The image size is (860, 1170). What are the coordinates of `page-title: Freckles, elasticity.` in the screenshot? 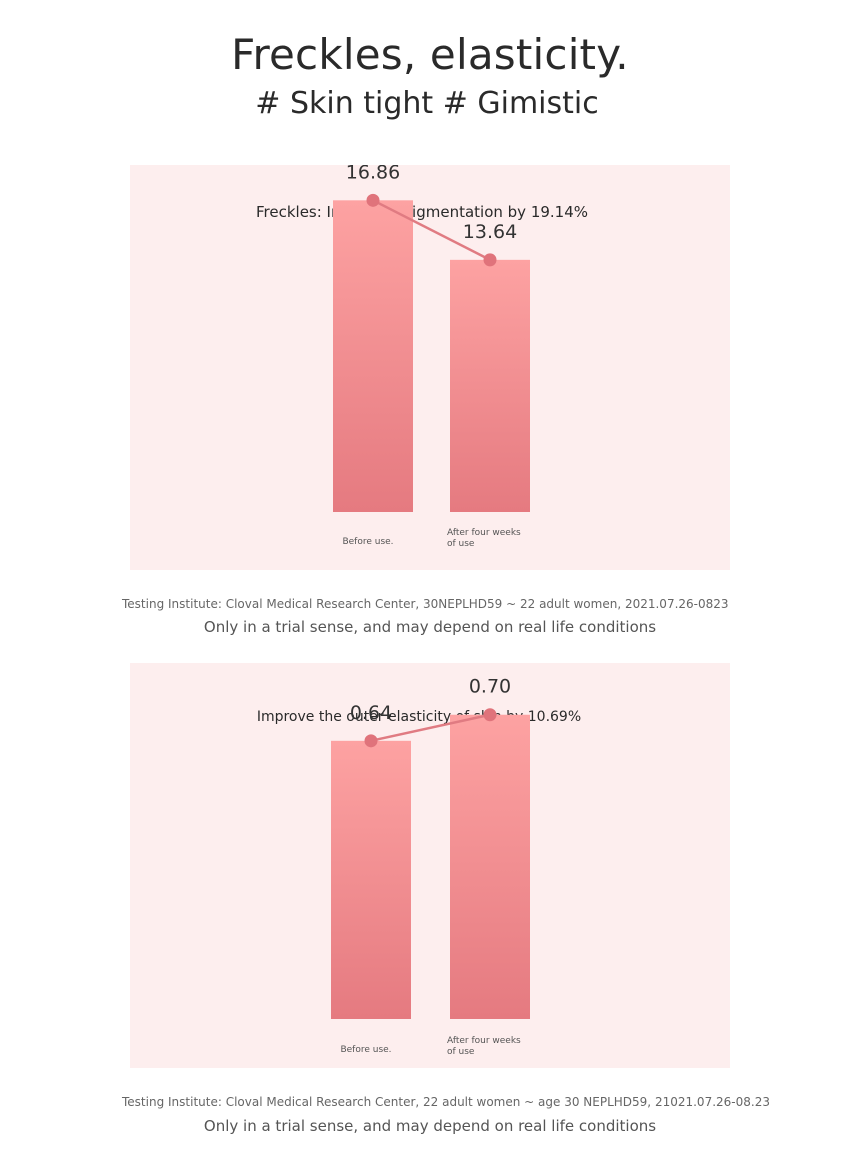 It's located at (430, 54).